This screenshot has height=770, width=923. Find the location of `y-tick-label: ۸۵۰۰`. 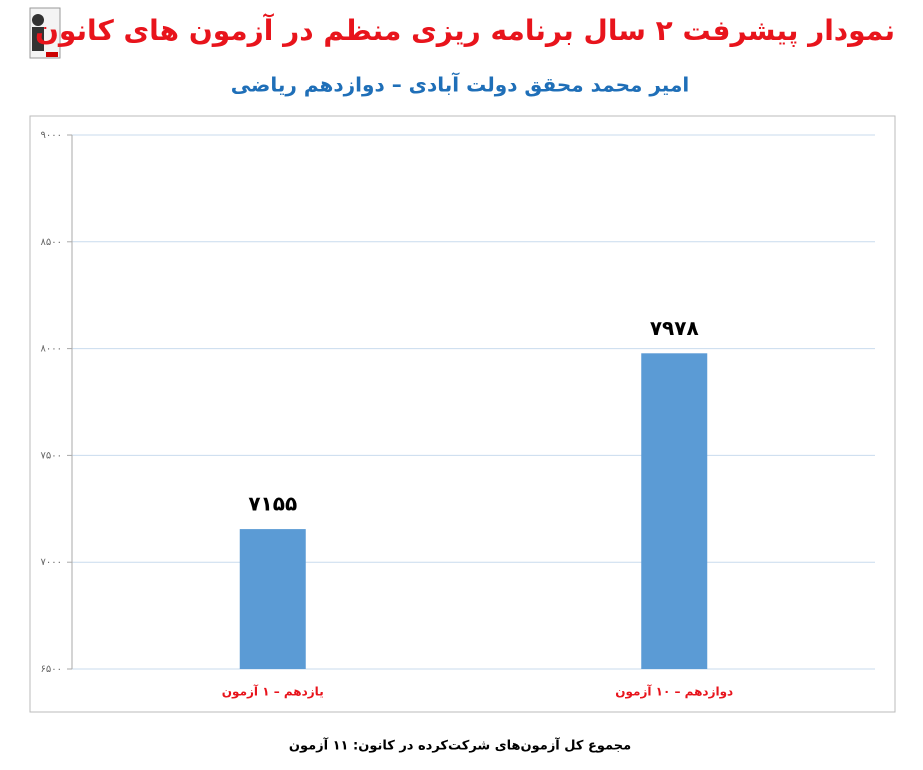

y-tick-label: ۸۵۰۰ is located at coordinates (51, 242).